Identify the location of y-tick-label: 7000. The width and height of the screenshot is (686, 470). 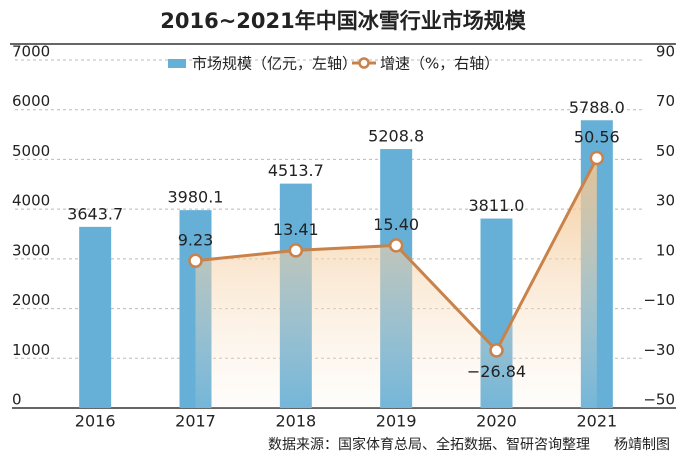
(31, 52).